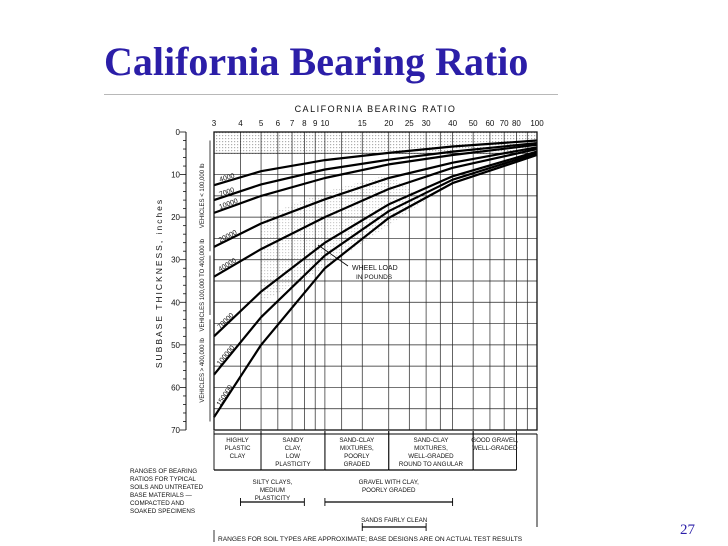  What do you see at coordinates (375, 268) in the screenshot?
I see `wheel-load-label: WHEEL LOAD` at bounding box center [375, 268].